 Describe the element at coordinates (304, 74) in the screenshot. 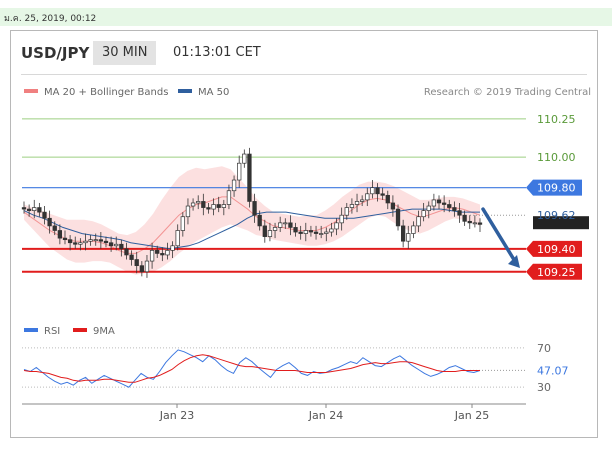

I see `header-divider` at that location.